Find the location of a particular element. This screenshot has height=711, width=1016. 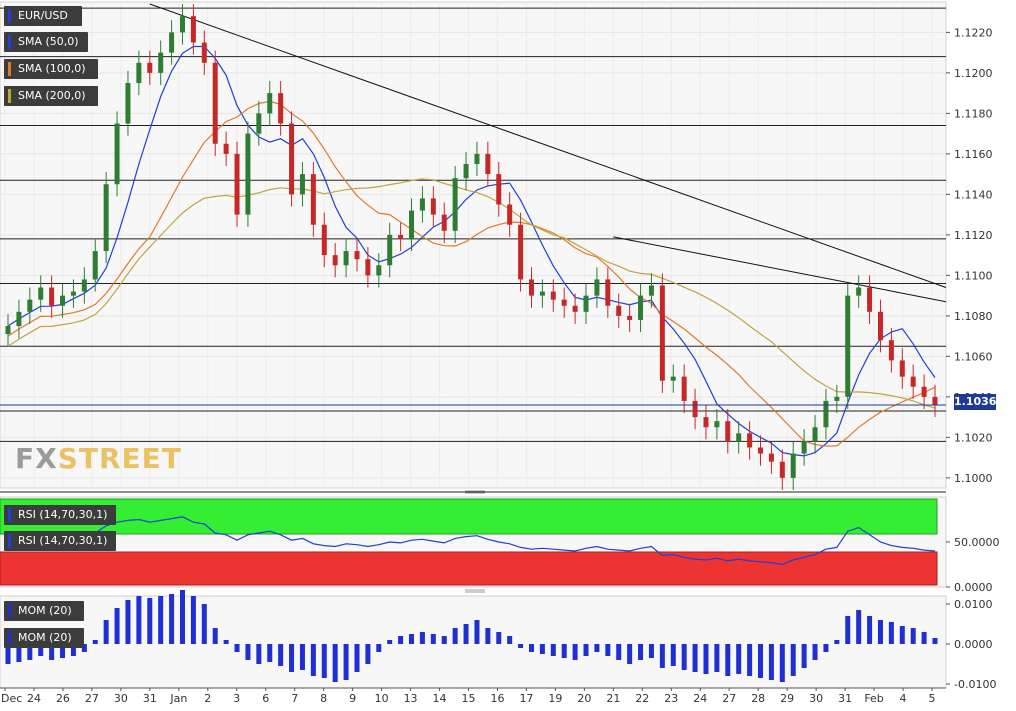

x-tick-label: 8 is located at coordinates (323, 698).